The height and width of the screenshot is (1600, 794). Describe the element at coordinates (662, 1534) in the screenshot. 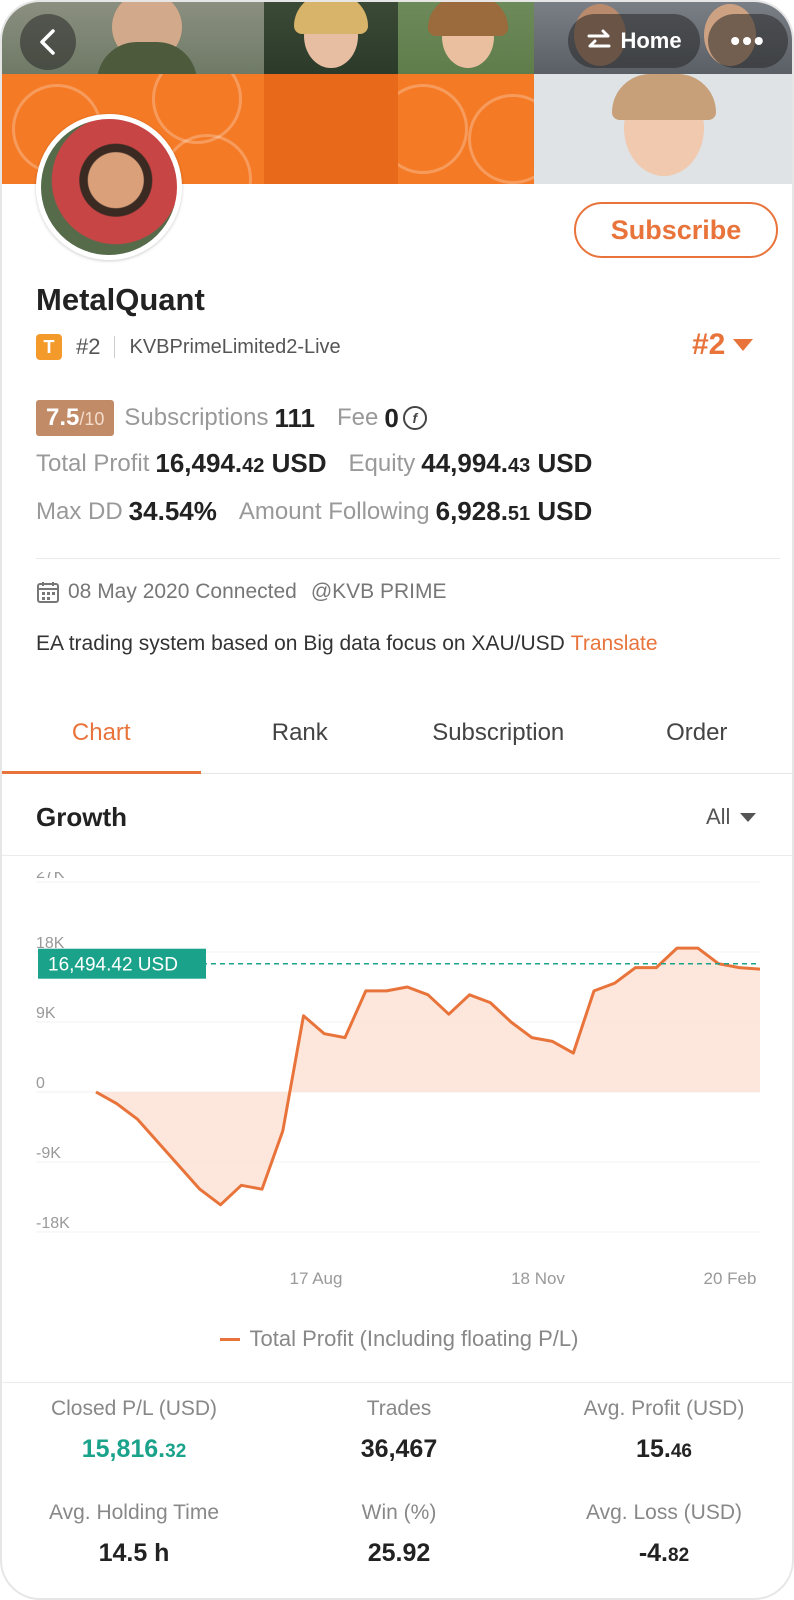

I see `metric-item: Avg. Loss (USD) -4.82` at that location.